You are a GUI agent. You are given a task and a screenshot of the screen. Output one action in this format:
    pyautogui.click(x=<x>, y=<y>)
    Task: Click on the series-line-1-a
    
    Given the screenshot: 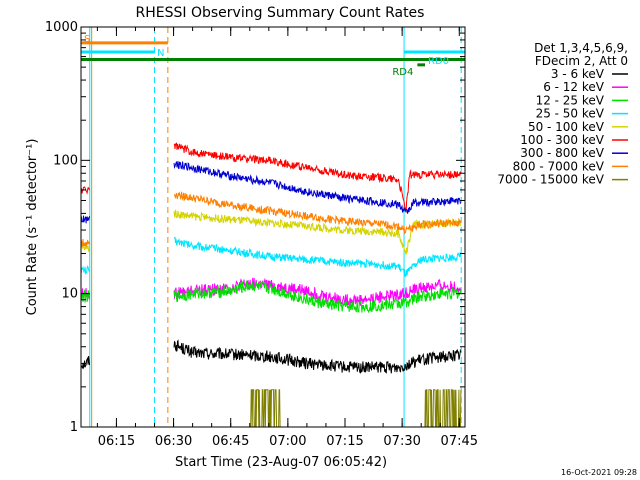 What is the action you would take?
    pyautogui.click(x=86, y=362)
    